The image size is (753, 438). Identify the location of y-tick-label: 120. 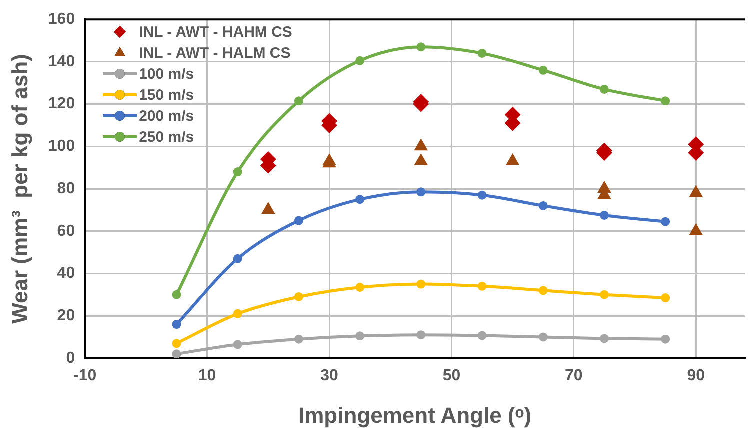
(62, 104).